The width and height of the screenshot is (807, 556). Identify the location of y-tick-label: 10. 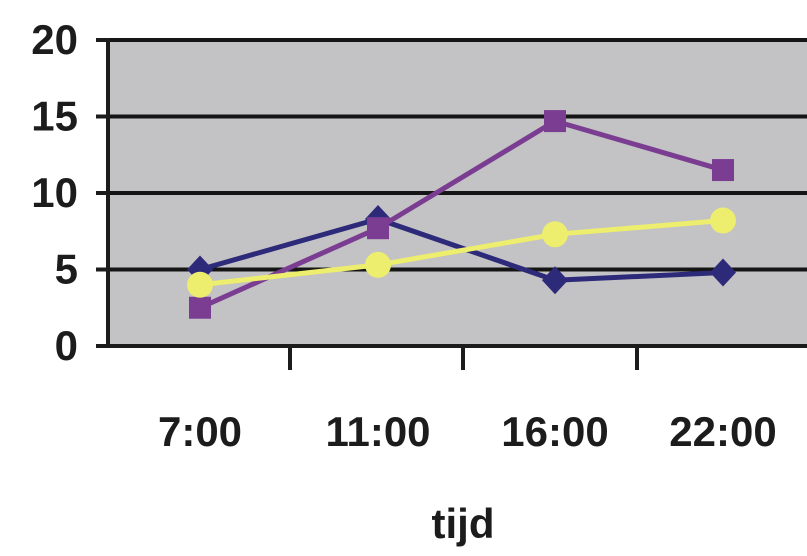
(54, 192).